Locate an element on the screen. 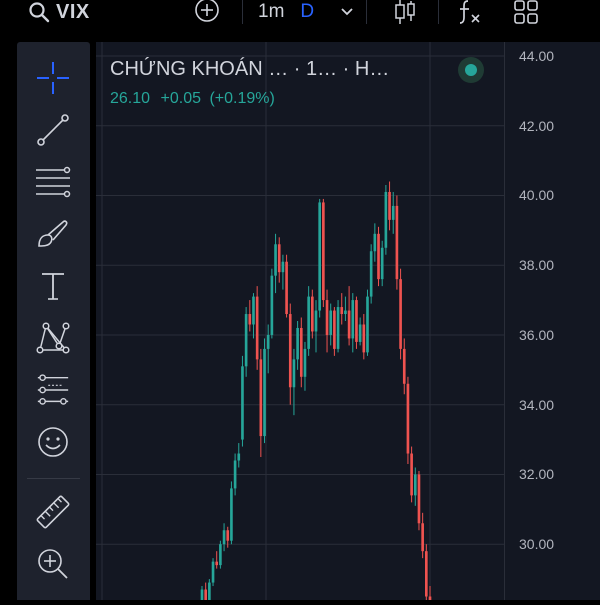 The width and height of the screenshot is (600, 605). pattern-tool is located at coordinates (53, 338).